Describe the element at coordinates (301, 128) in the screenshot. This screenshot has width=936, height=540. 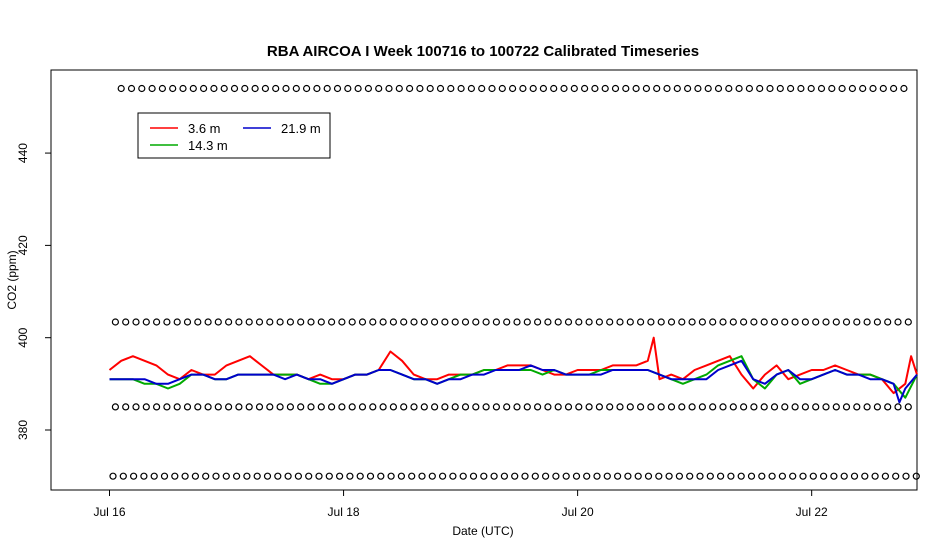
I see `legend-label: 21.9 m` at that location.